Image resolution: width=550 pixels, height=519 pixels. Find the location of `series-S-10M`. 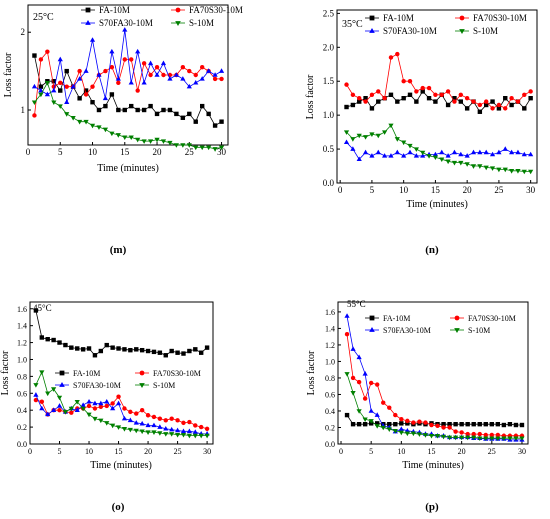

series-S-10M is located at coordinates (434, 407).